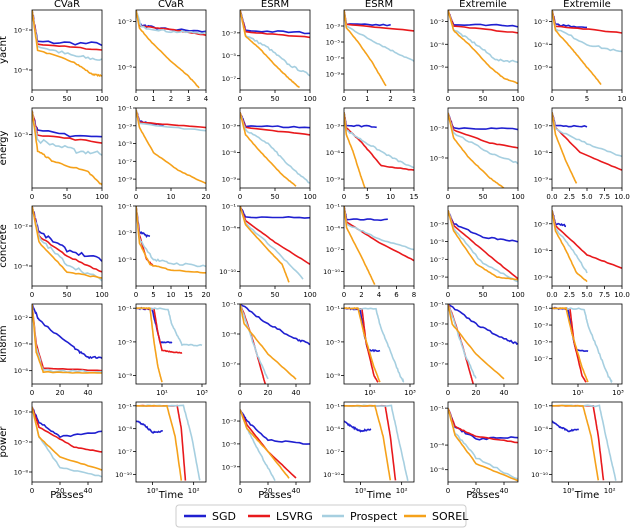 The image size is (640, 532). Describe the element at coordinates (618, 393) in the screenshot. I see `x-tick-label: 10³` at that location.